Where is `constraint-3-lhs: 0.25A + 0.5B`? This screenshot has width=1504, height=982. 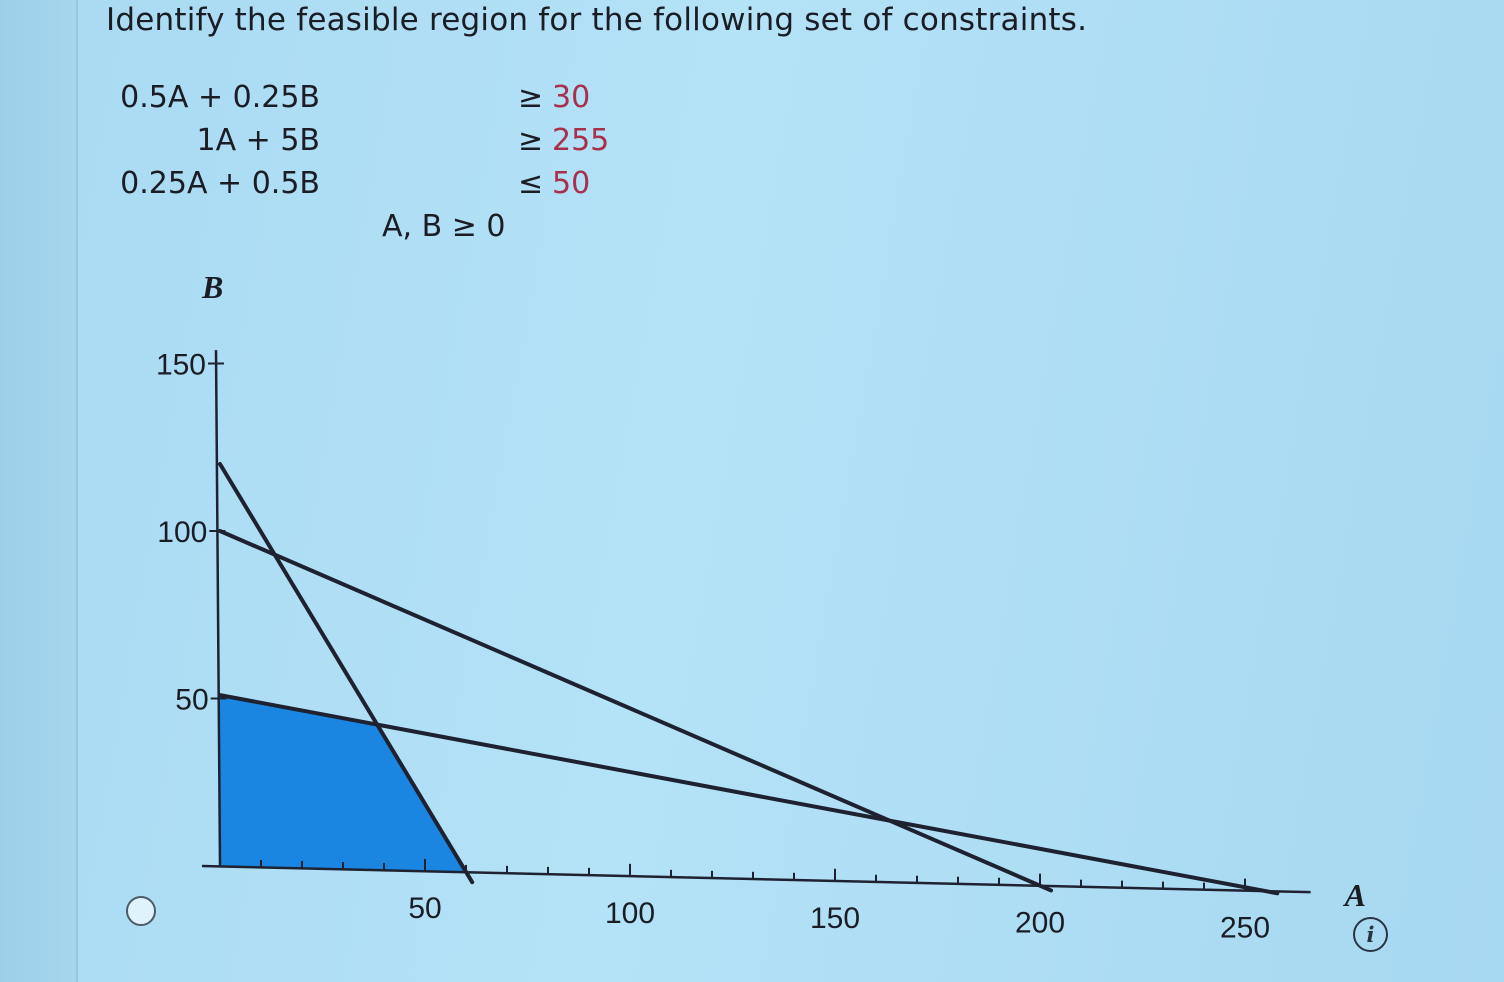 constraint-3-lhs: 0.25A + 0.5B is located at coordinates (220, 183).